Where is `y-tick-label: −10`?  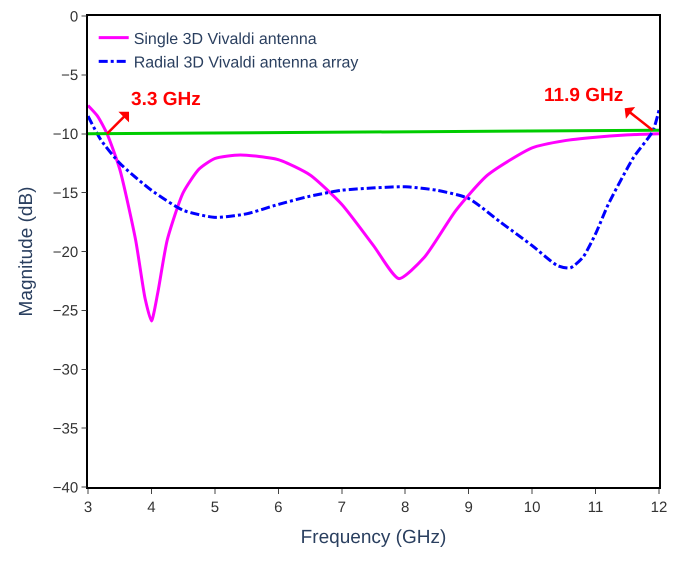 y-tick-label: −10 is located at coordinates (65, 134).